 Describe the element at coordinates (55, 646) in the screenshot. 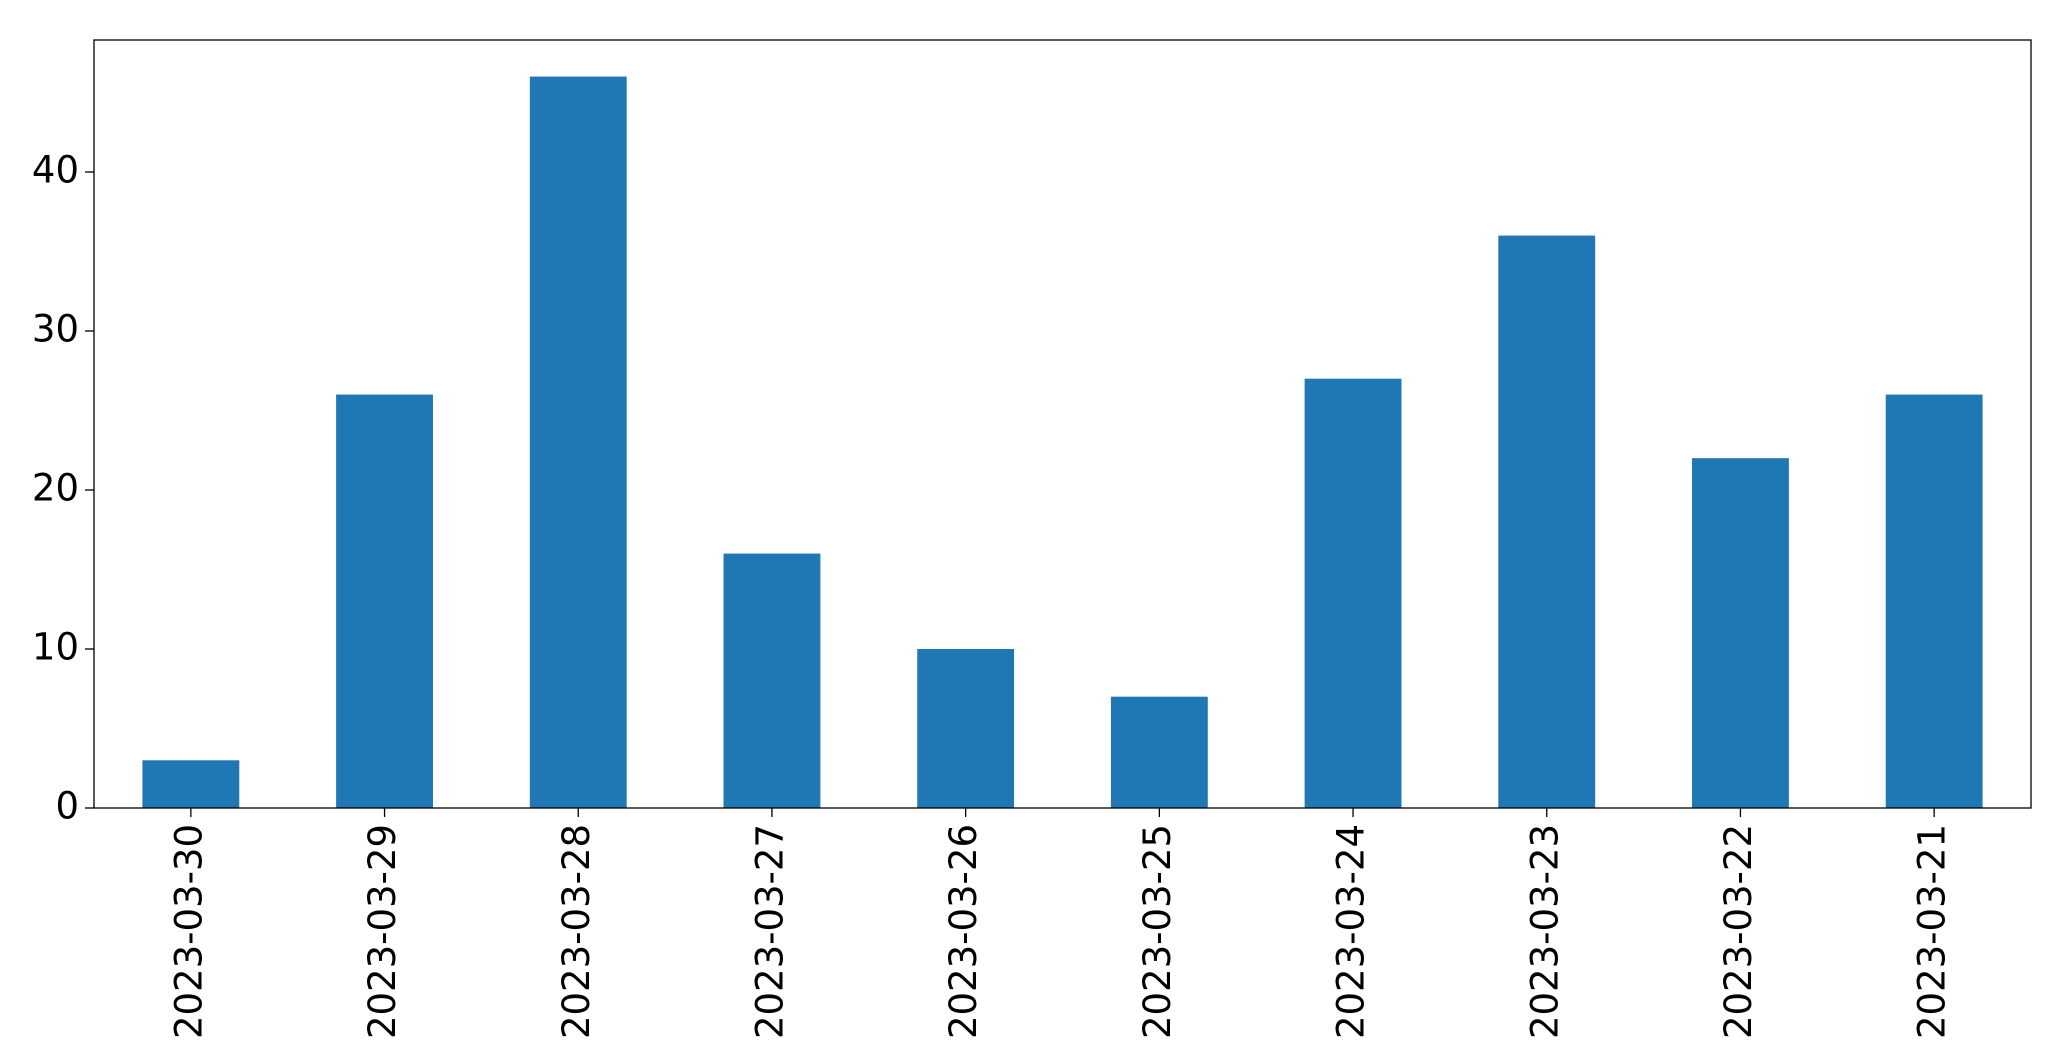

I see `y-tick-label: 10` at that location.